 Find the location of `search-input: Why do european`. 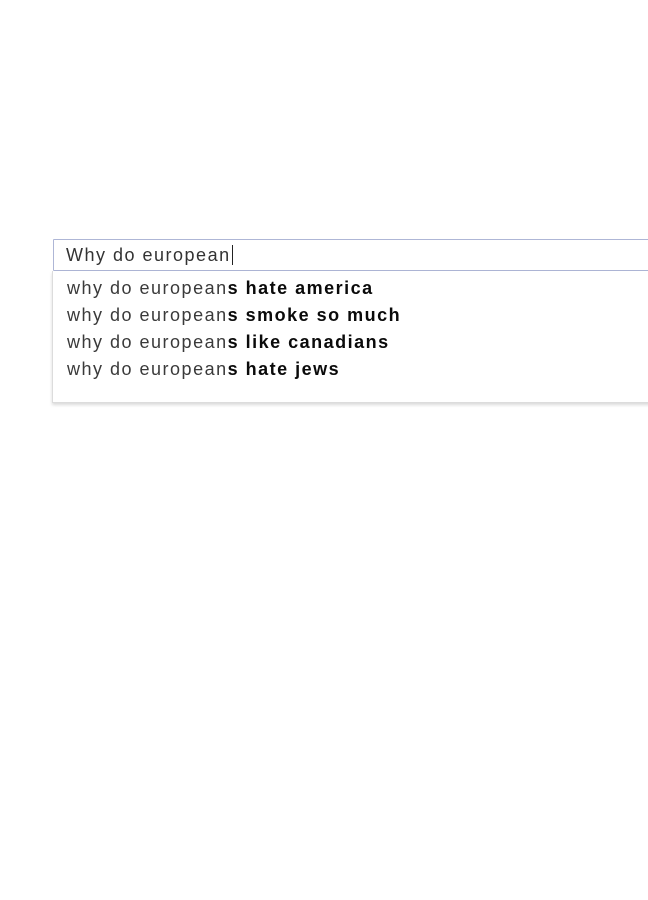

search-input: Why do european is located at coordinates (350, 255).